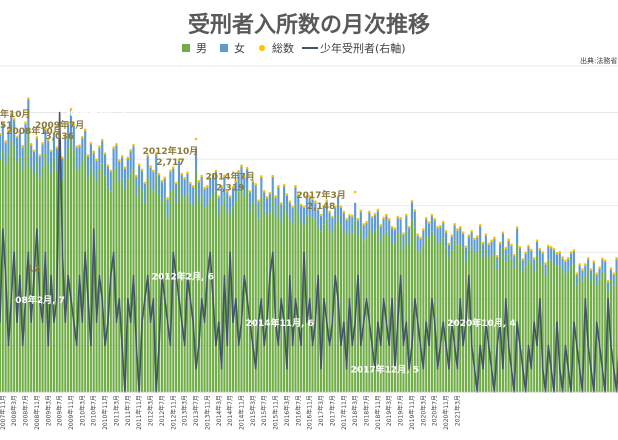  What do you see at coordinates (385, 370) in the screenshot?
I see `annotation-label: 2017年12月, 5` at bounding box center [385, 370].